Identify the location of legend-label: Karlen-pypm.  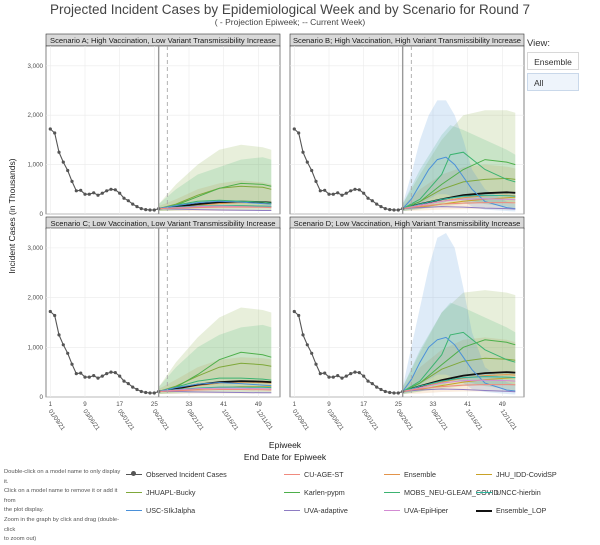
(324, 492).